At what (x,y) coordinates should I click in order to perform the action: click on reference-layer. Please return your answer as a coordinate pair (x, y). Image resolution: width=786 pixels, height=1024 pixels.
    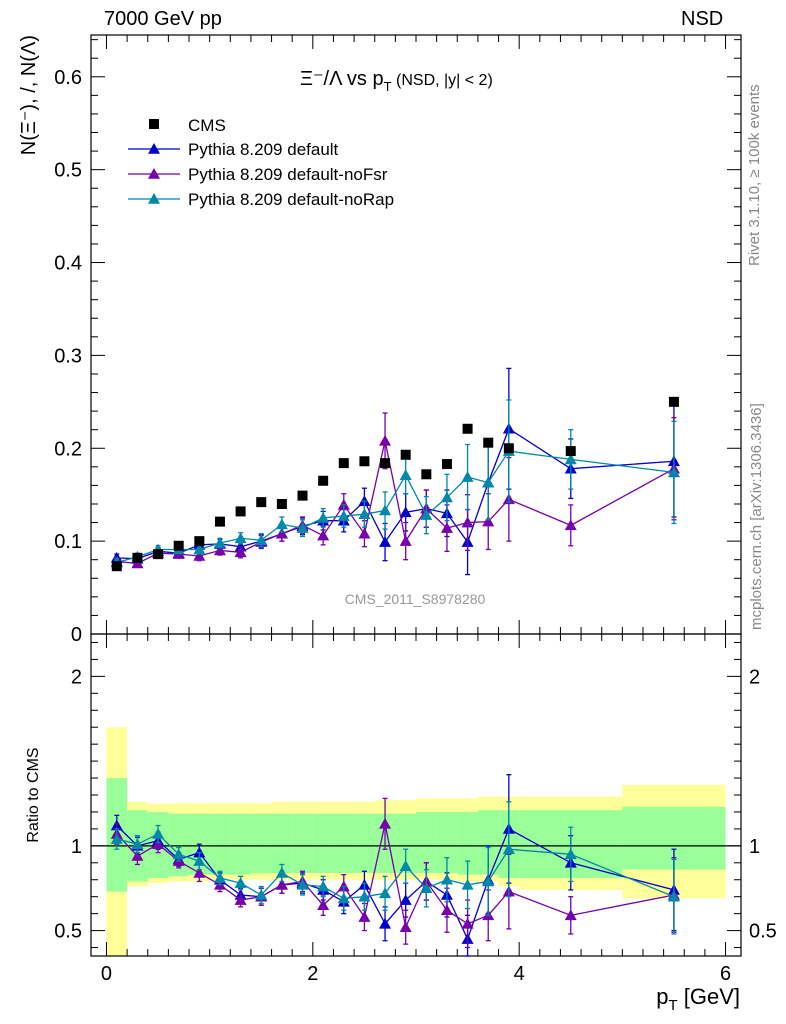
    Looking at the image, I should click on (395, 484).